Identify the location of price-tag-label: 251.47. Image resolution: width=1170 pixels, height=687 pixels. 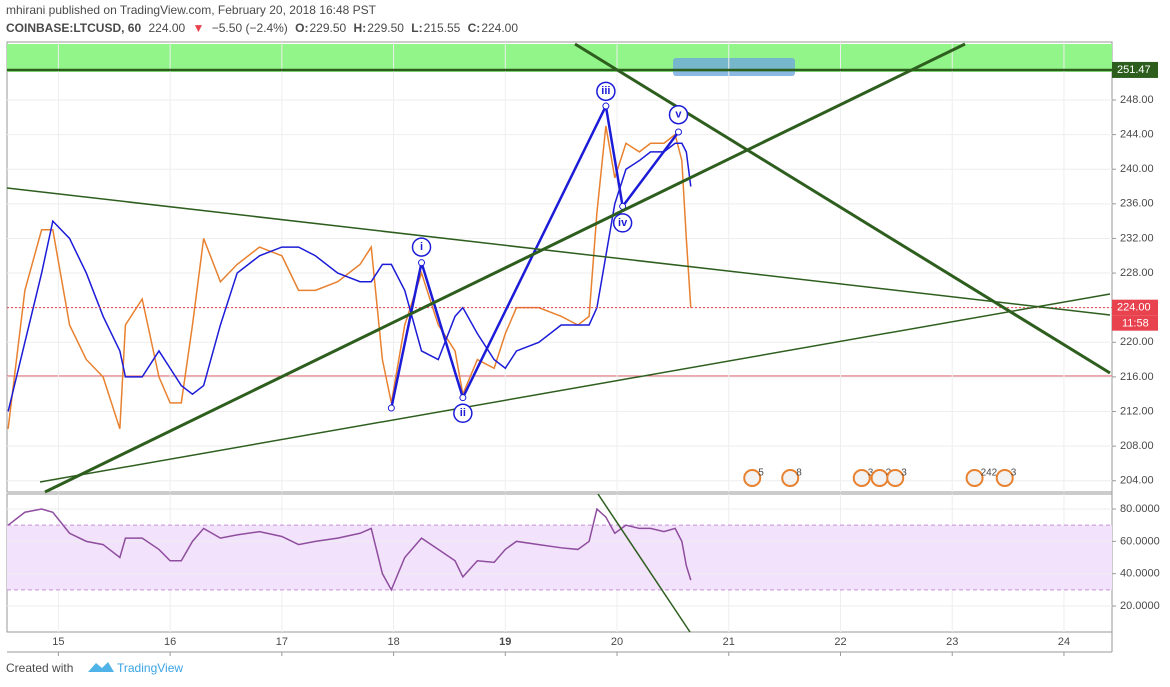
(1134, 70).